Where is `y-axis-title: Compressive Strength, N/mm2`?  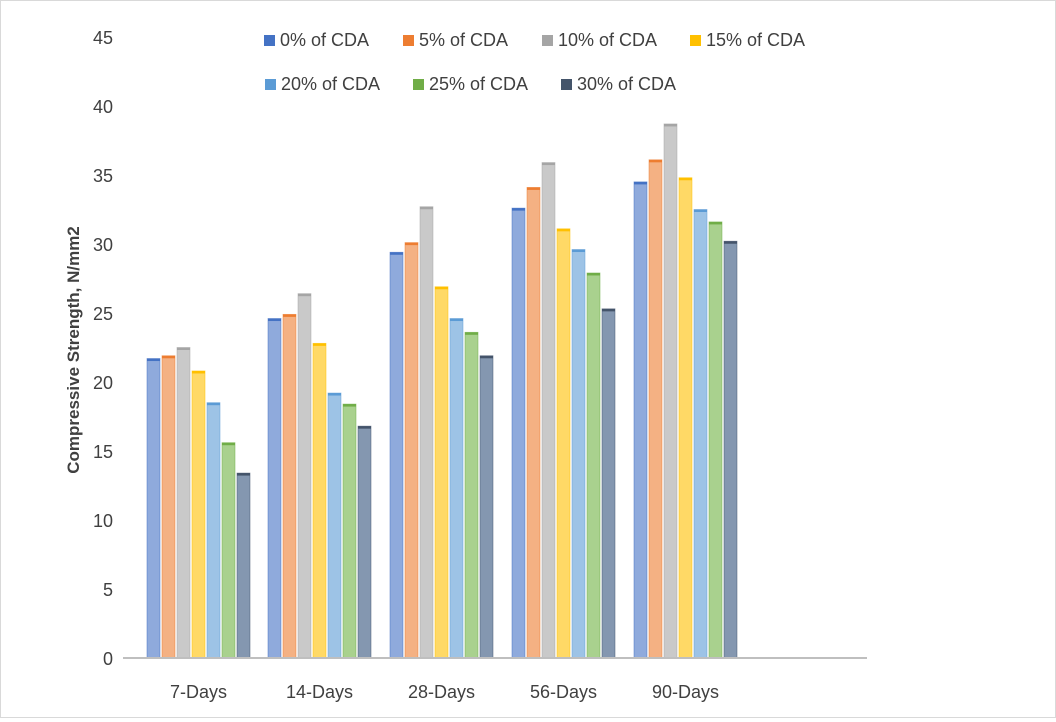 y-axis-title: Compressive Strength, N/mm2 is located at coordinates (73, 350).